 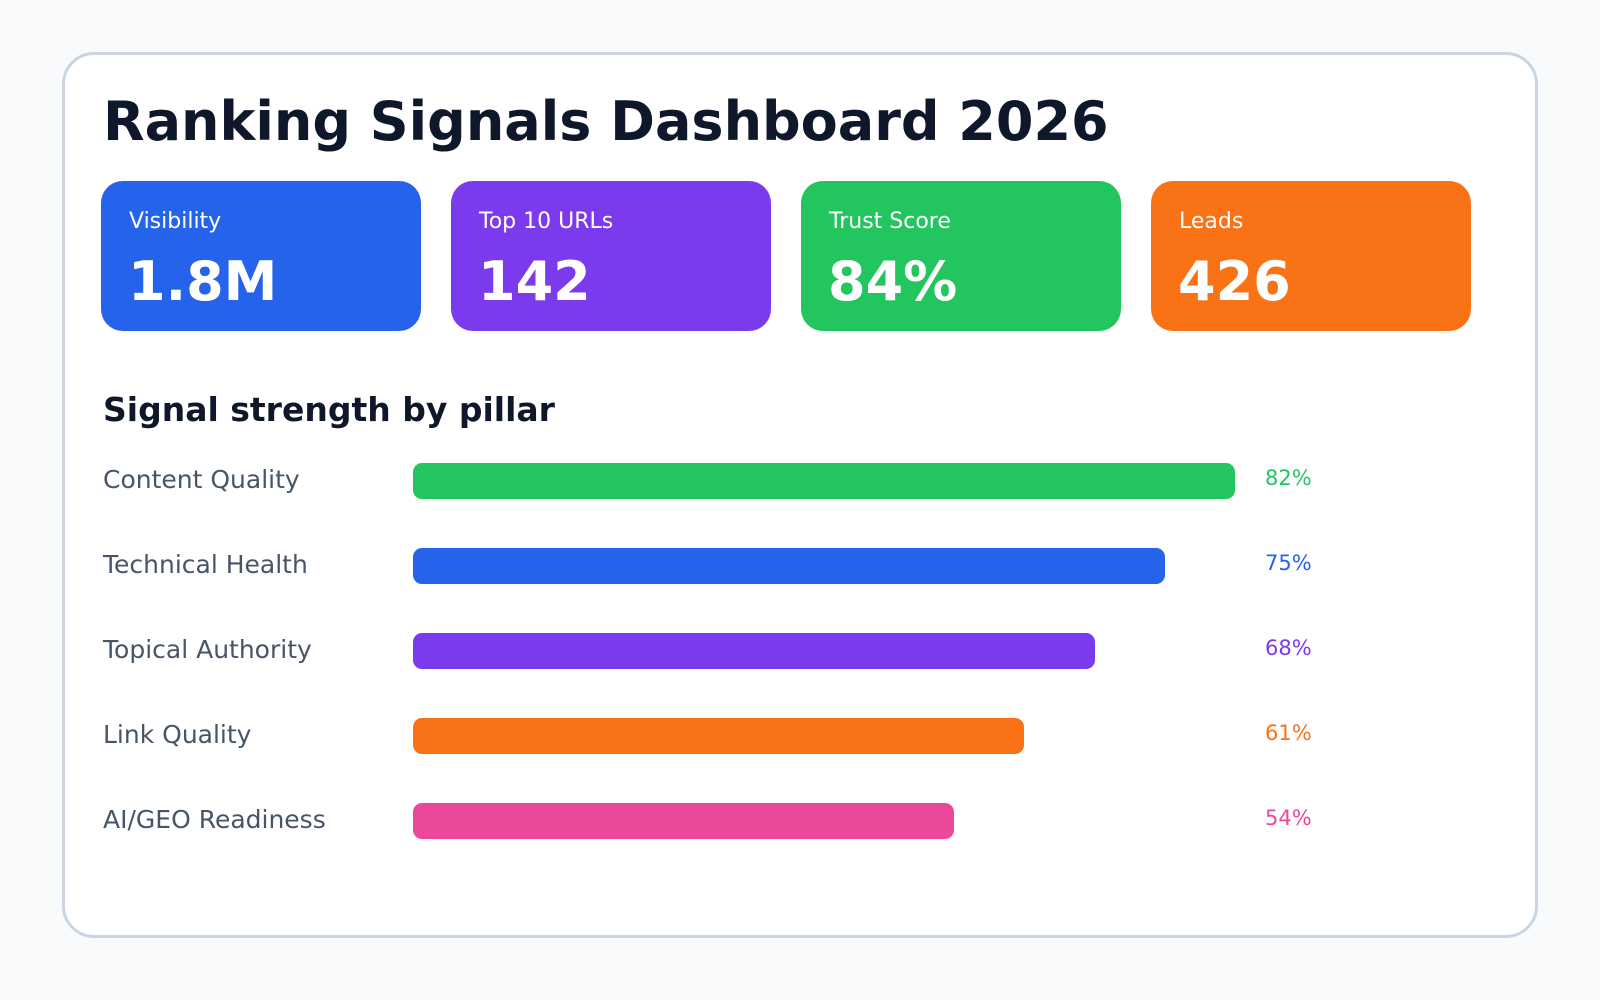 What do you see at coordinates (546, 221) in the screenshot?
I see `kpi-label: Top 10 URLs` at bounding box center [546, 221].